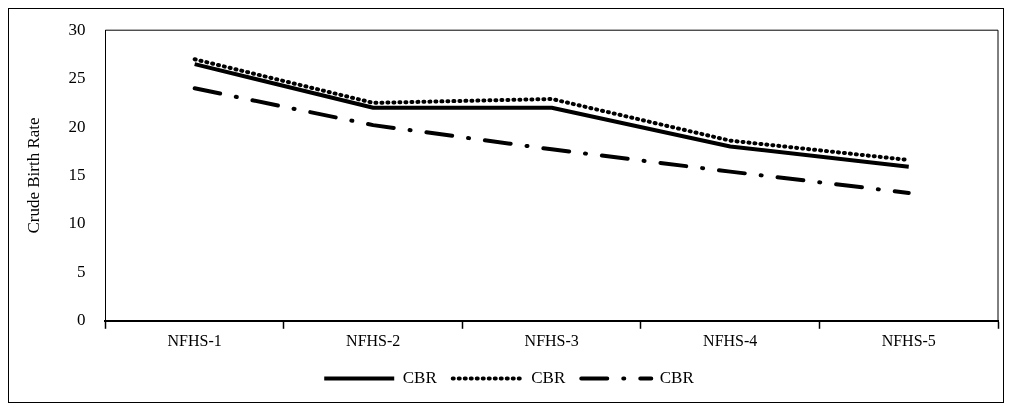 Image resolution: width=1016 pixels, height=411 pixels. I want to click on x-tick-label: NFHS-2, so click(373, 340).